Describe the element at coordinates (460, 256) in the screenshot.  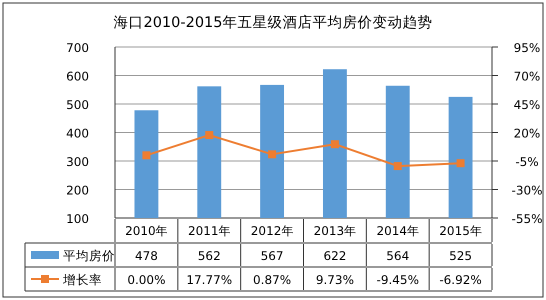
I see `data-label: 525` at that location.